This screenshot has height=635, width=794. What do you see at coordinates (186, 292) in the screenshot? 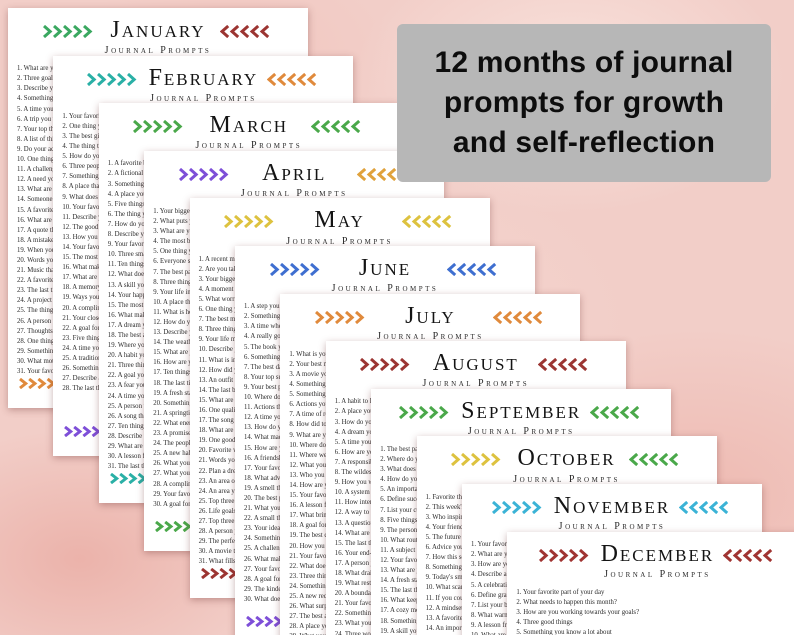
I see `prompt-item: 9. Your life in five years` at bounding box center [186, 292].